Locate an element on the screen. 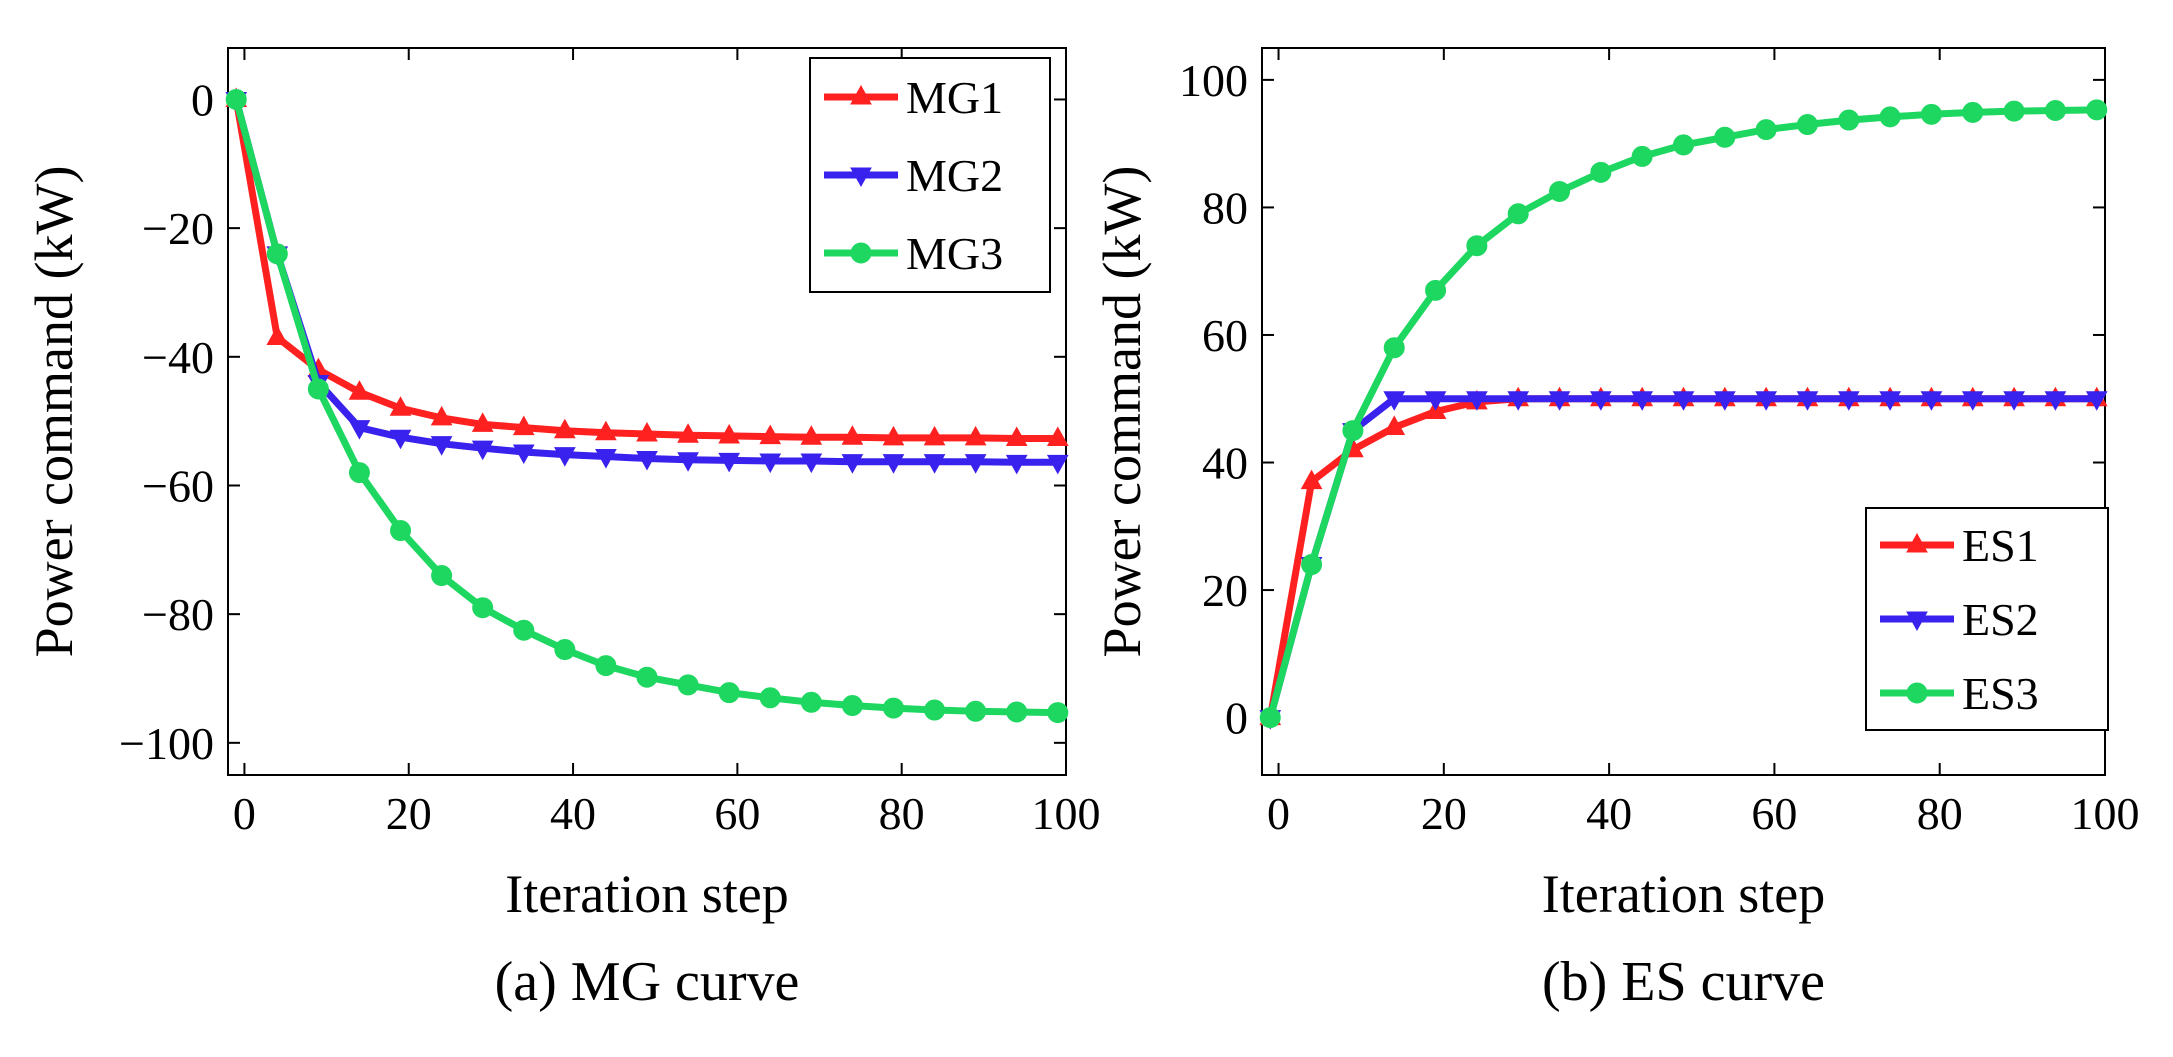  y-tick-label: 60 is located at coordinates (1225, 335).